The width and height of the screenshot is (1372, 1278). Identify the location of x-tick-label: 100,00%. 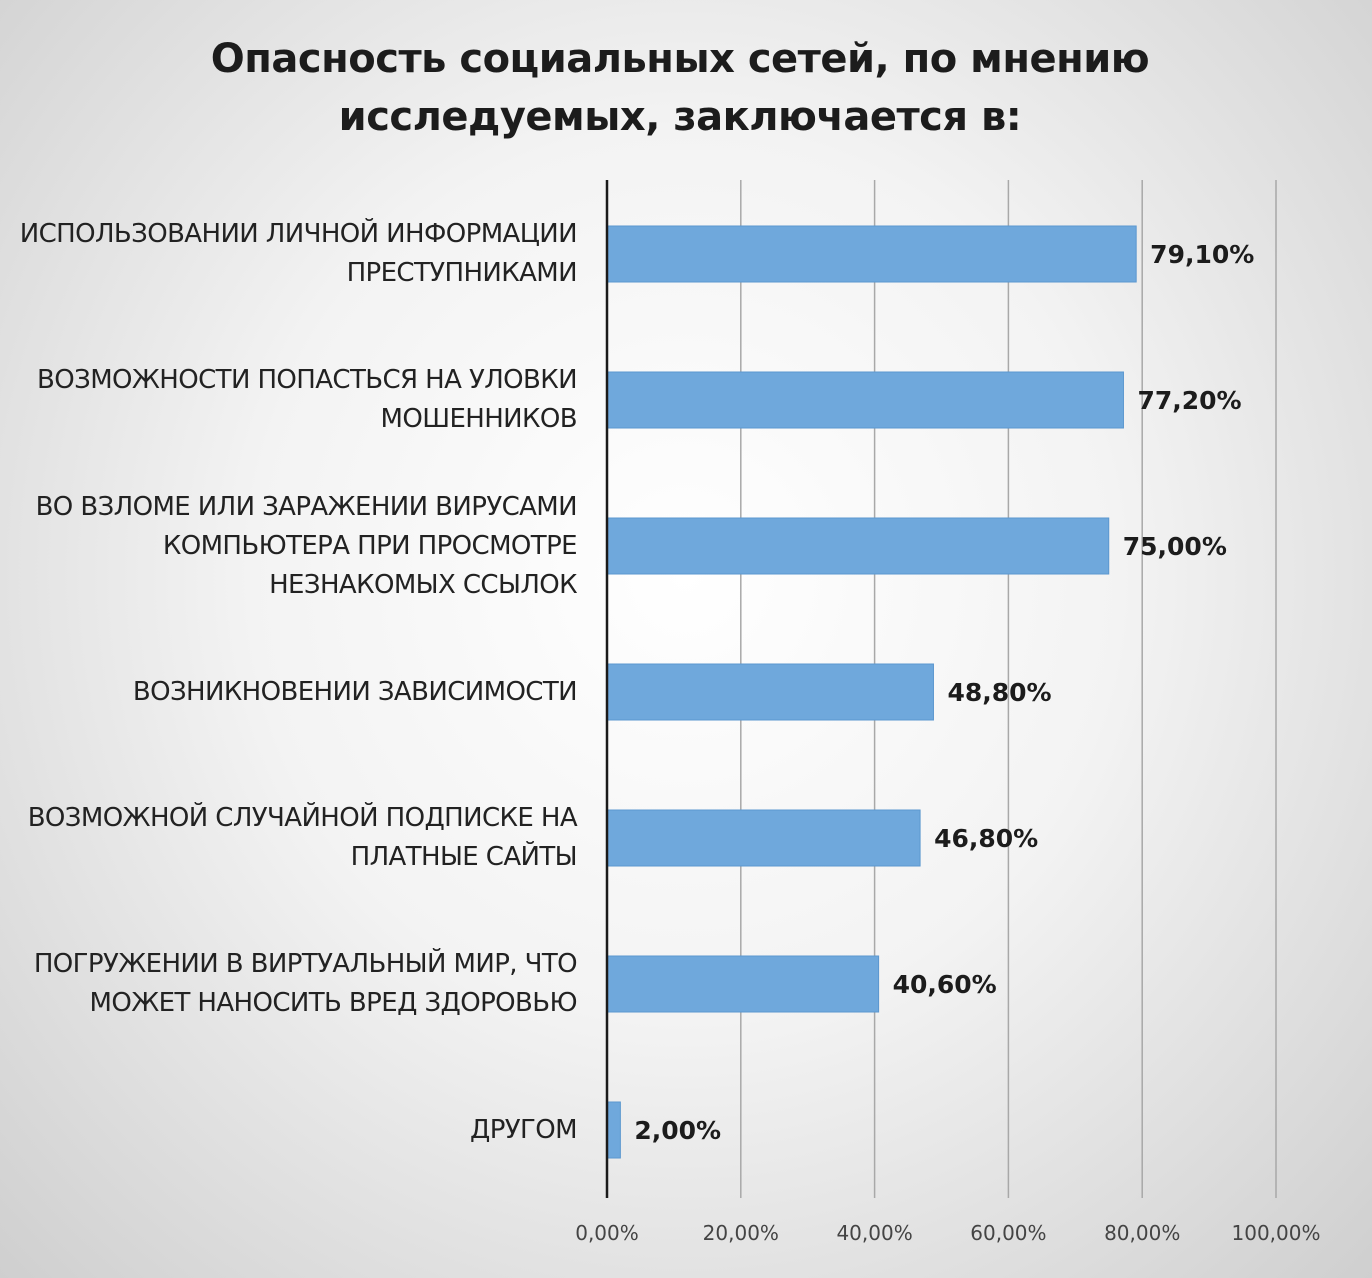
(1276, 1233).